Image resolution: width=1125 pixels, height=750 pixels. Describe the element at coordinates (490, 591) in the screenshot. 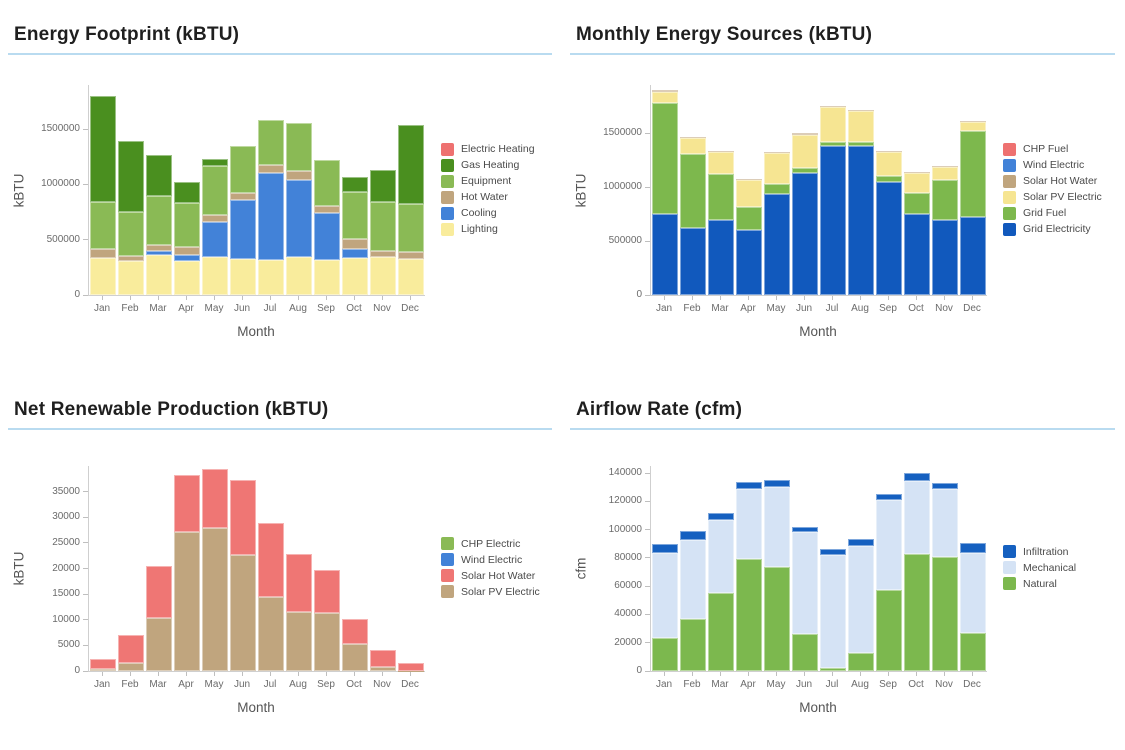

I see `legend-item-solar-pv-electric: Solar PV Electric` at that location.